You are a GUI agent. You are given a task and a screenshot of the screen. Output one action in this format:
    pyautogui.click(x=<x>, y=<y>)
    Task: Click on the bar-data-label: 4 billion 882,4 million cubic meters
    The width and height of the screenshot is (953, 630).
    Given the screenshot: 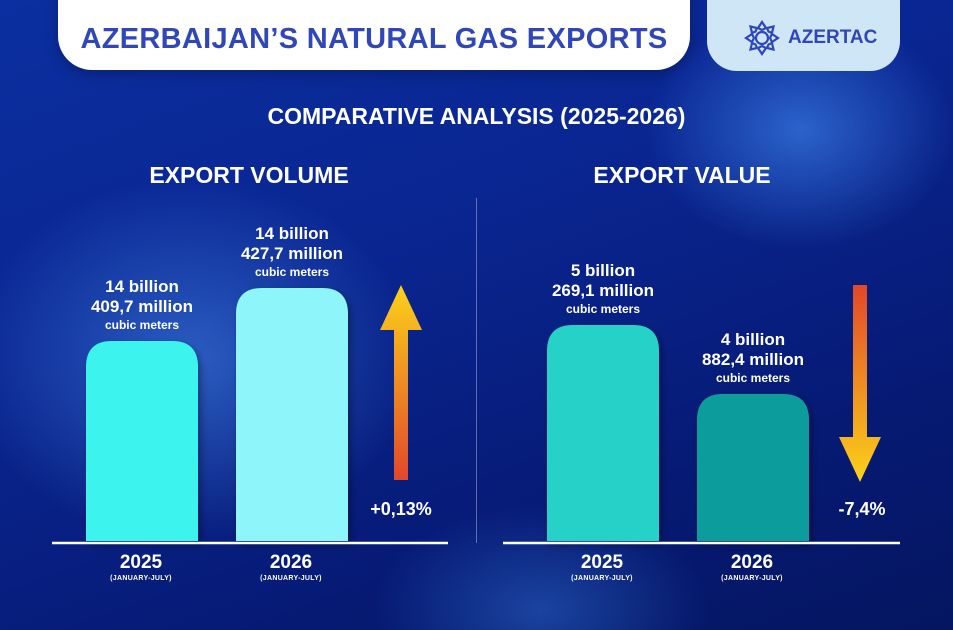 What is the action you would take?
    pyautogui.click(x=753, y=358)
    